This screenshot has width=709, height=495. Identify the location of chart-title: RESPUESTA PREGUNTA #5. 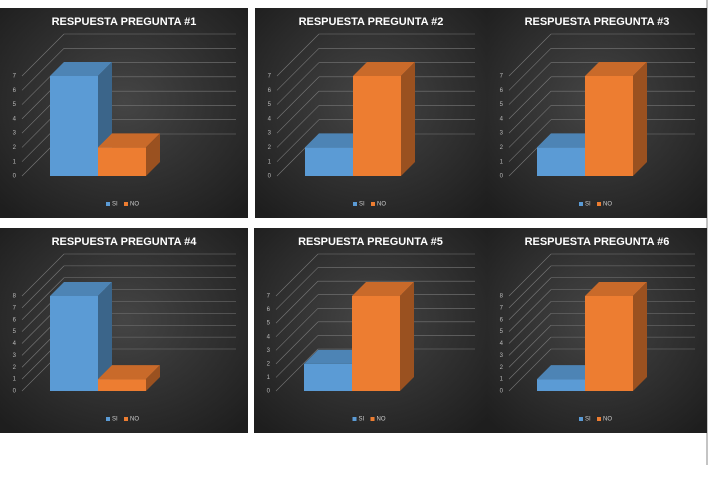
(370, 242).